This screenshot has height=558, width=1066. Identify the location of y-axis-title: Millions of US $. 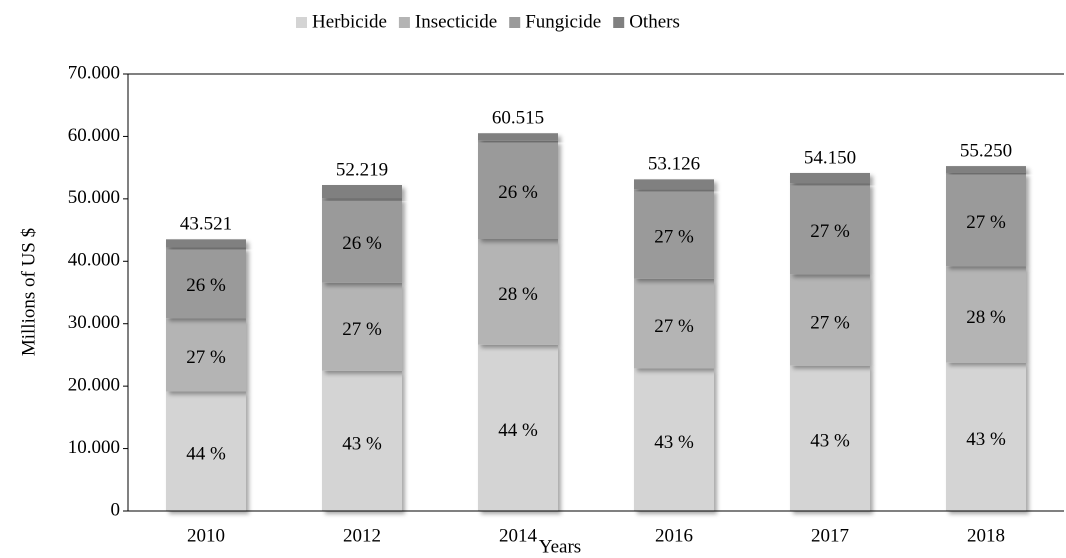
(28, 292).